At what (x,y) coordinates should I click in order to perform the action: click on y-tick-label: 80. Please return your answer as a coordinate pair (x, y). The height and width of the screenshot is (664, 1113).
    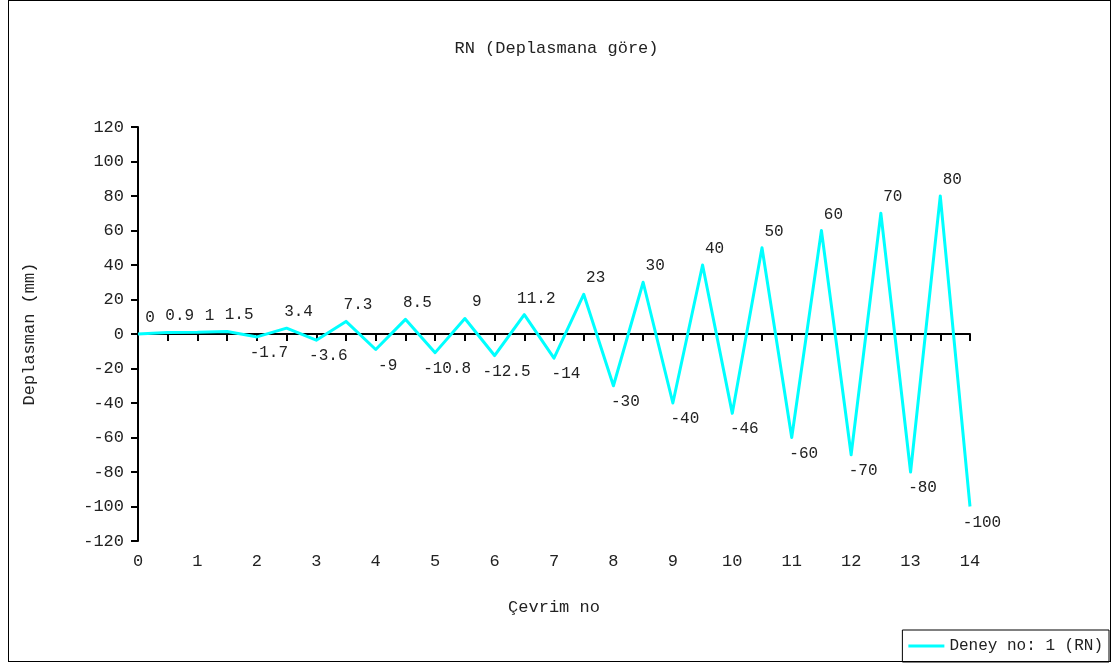
    Looking at the image, I should click on (113, 196).